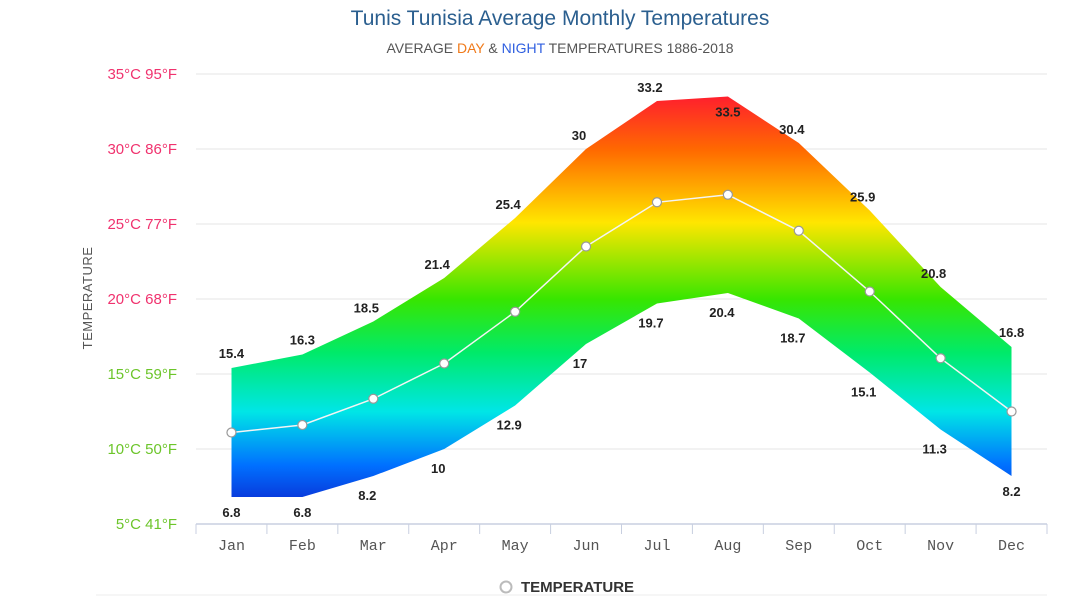  I want to click on legend-marker-icon, so click(506, 587).